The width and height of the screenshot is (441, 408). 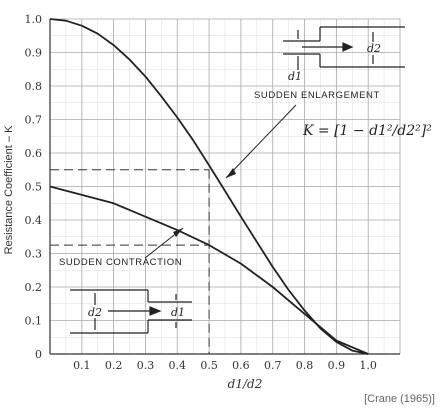 I want to click on y-tick-label: 0, so click(x=38, y=354).